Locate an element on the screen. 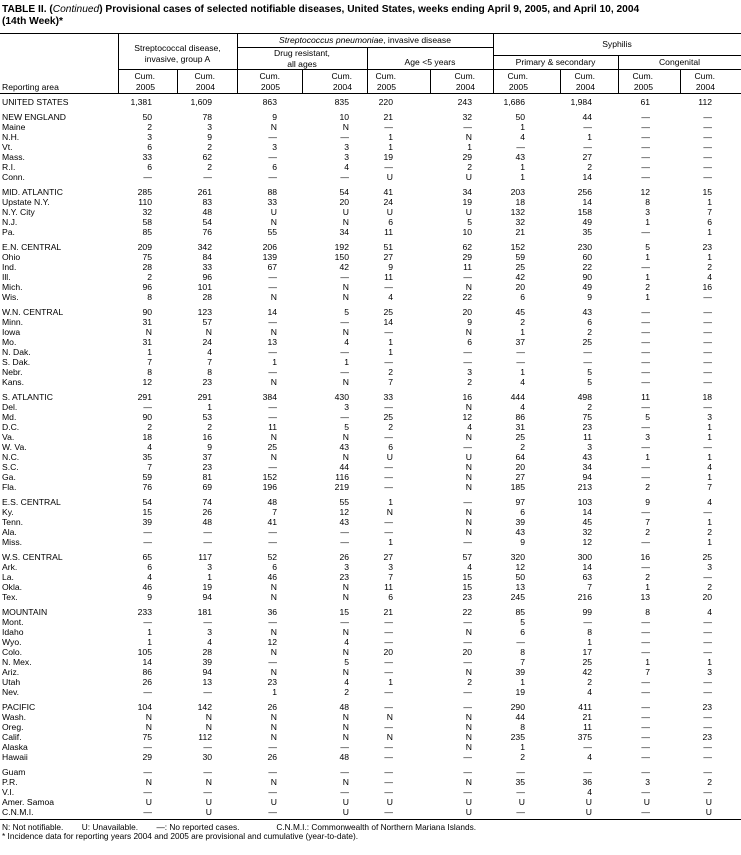 This screenshot has width=741, height=855. cell-value: 57 is located at coordinates (467, 557).